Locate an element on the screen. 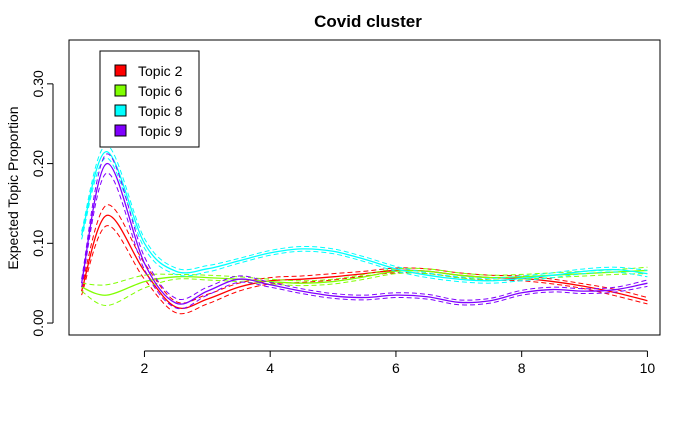 The image size is (700, 432). y-axis-title: Expected Topic Proportion is located at coordinates (13, 187).